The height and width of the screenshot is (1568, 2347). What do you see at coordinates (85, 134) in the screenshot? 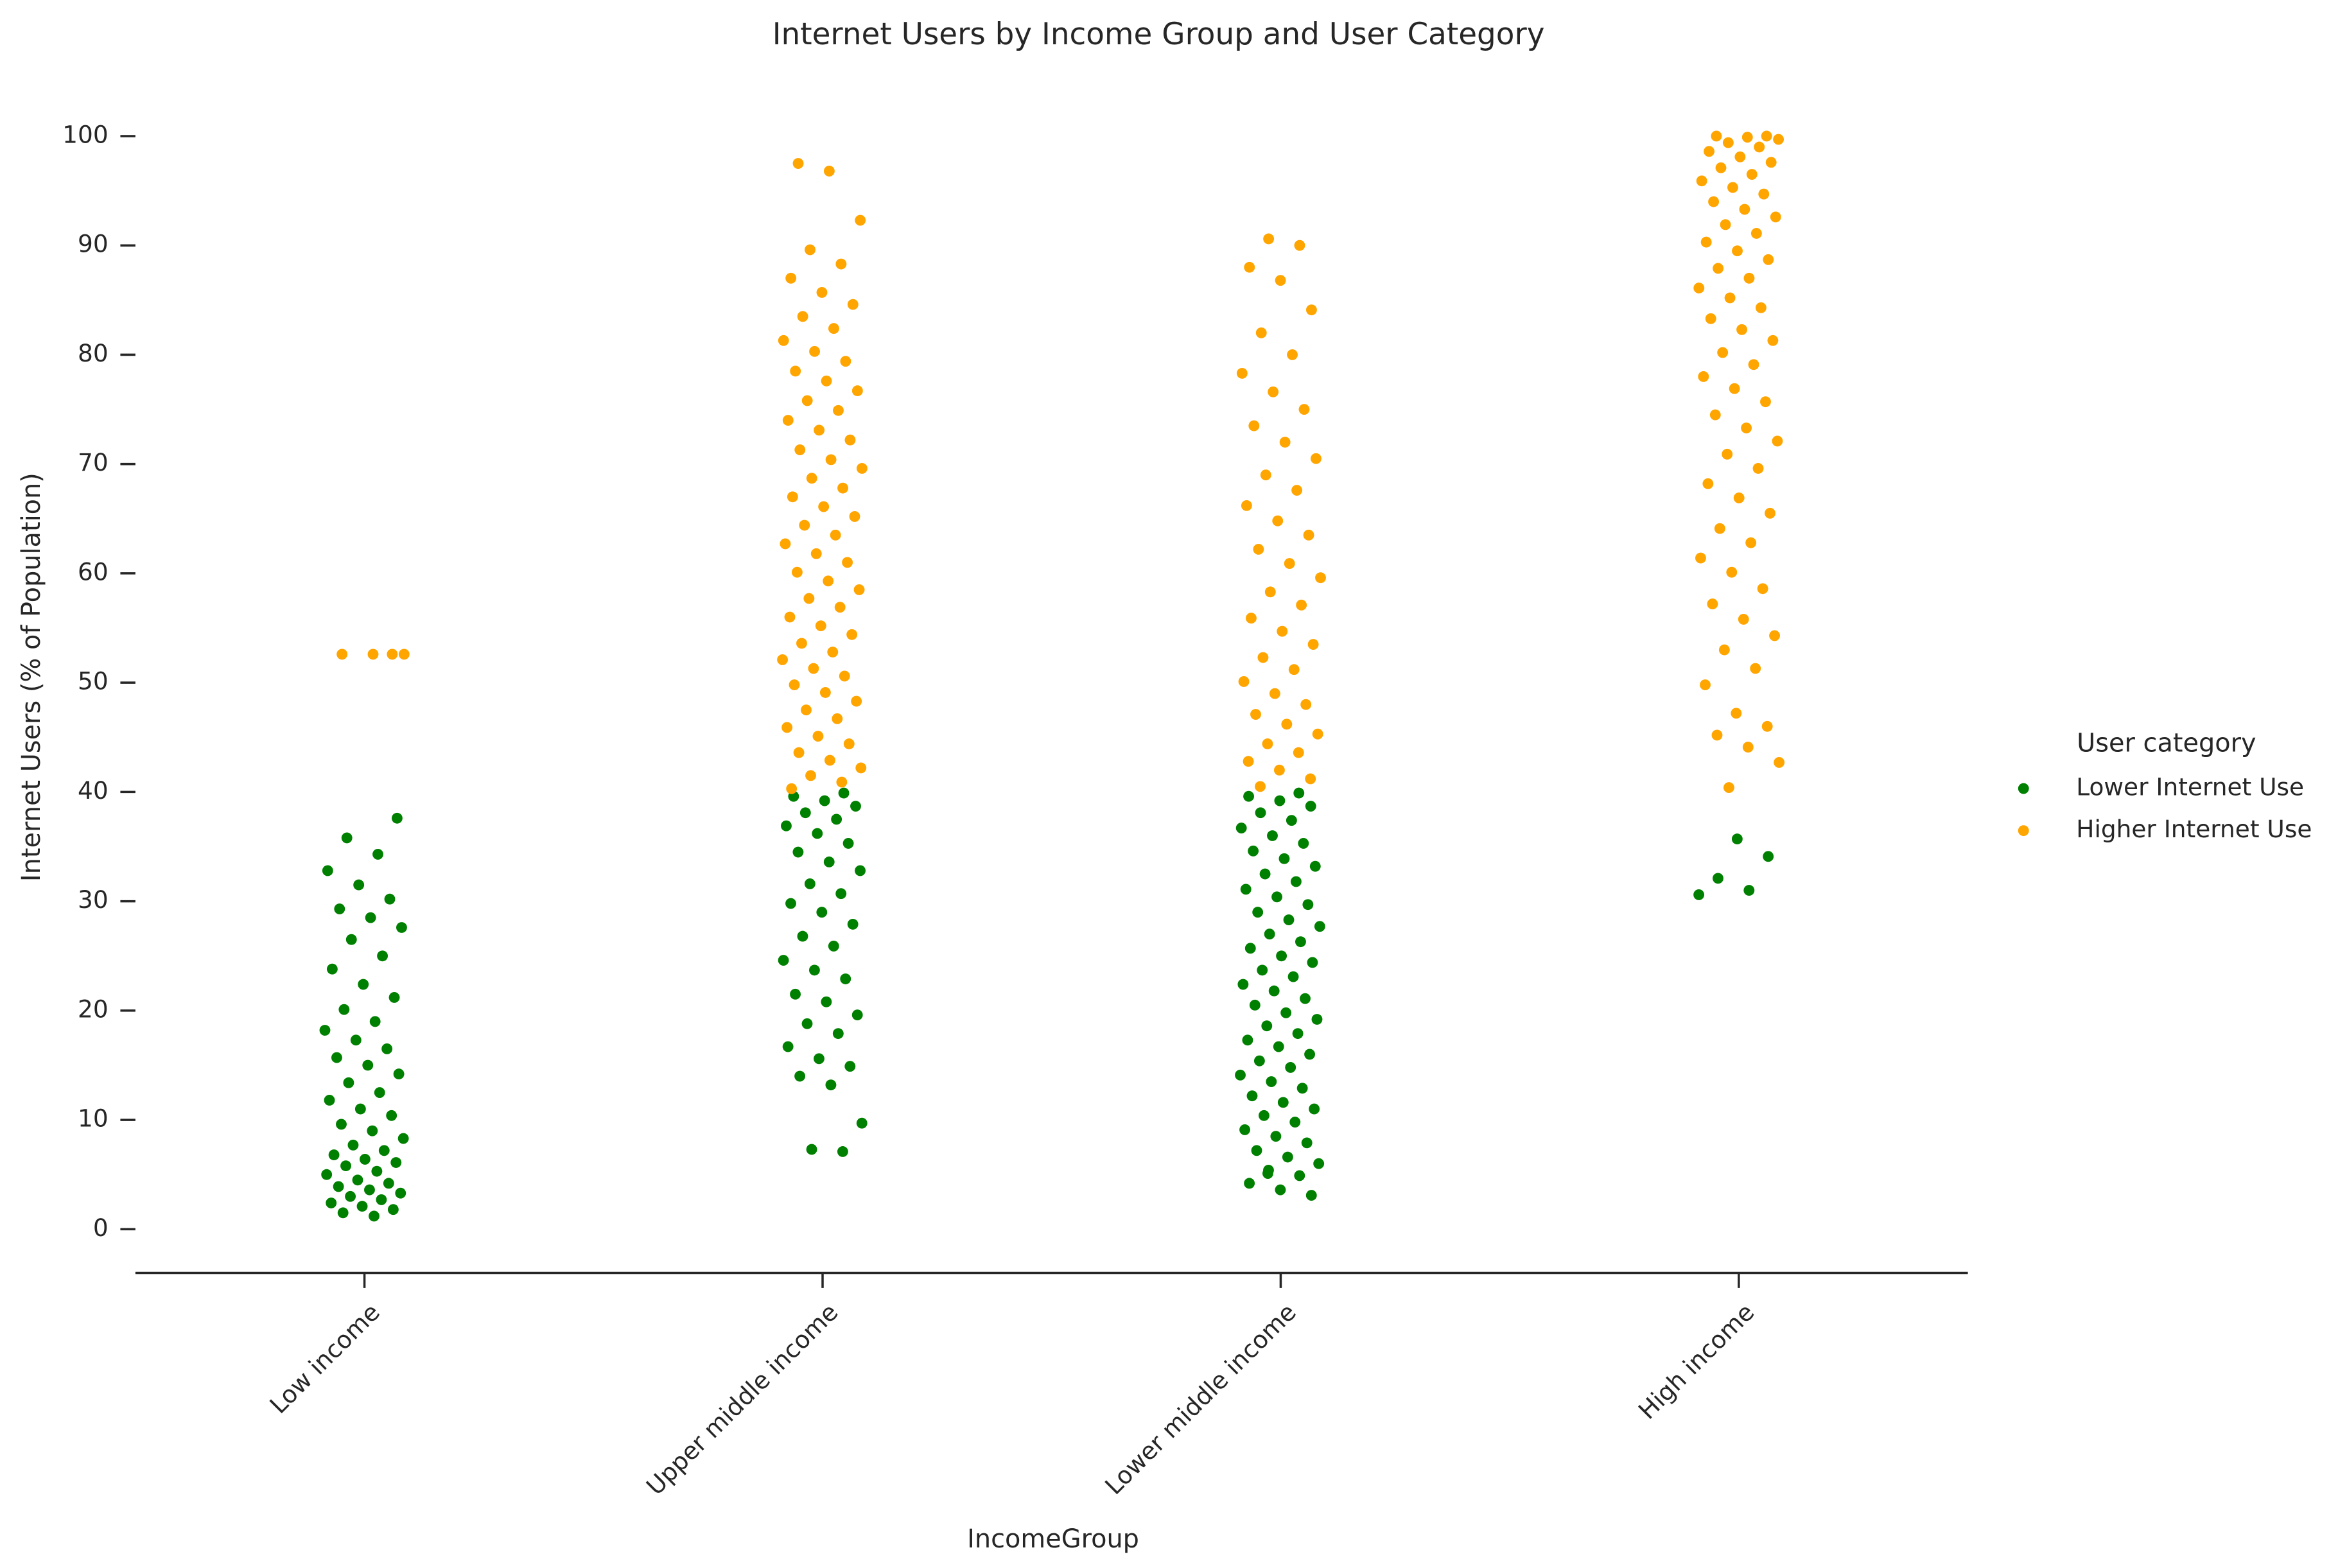
I see `y-tick-label: 100` at bounding box center [85, 134].